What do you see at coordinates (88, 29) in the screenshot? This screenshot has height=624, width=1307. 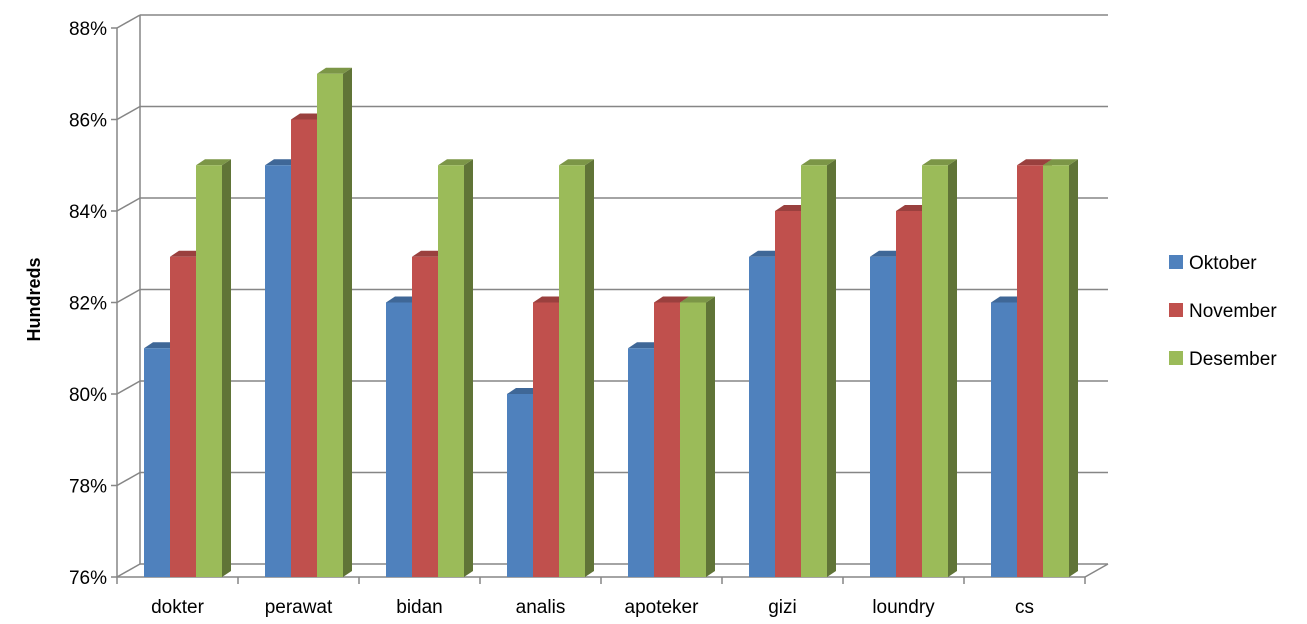 I see `y-tick-label: 88%` at bounding box center [88, 29].